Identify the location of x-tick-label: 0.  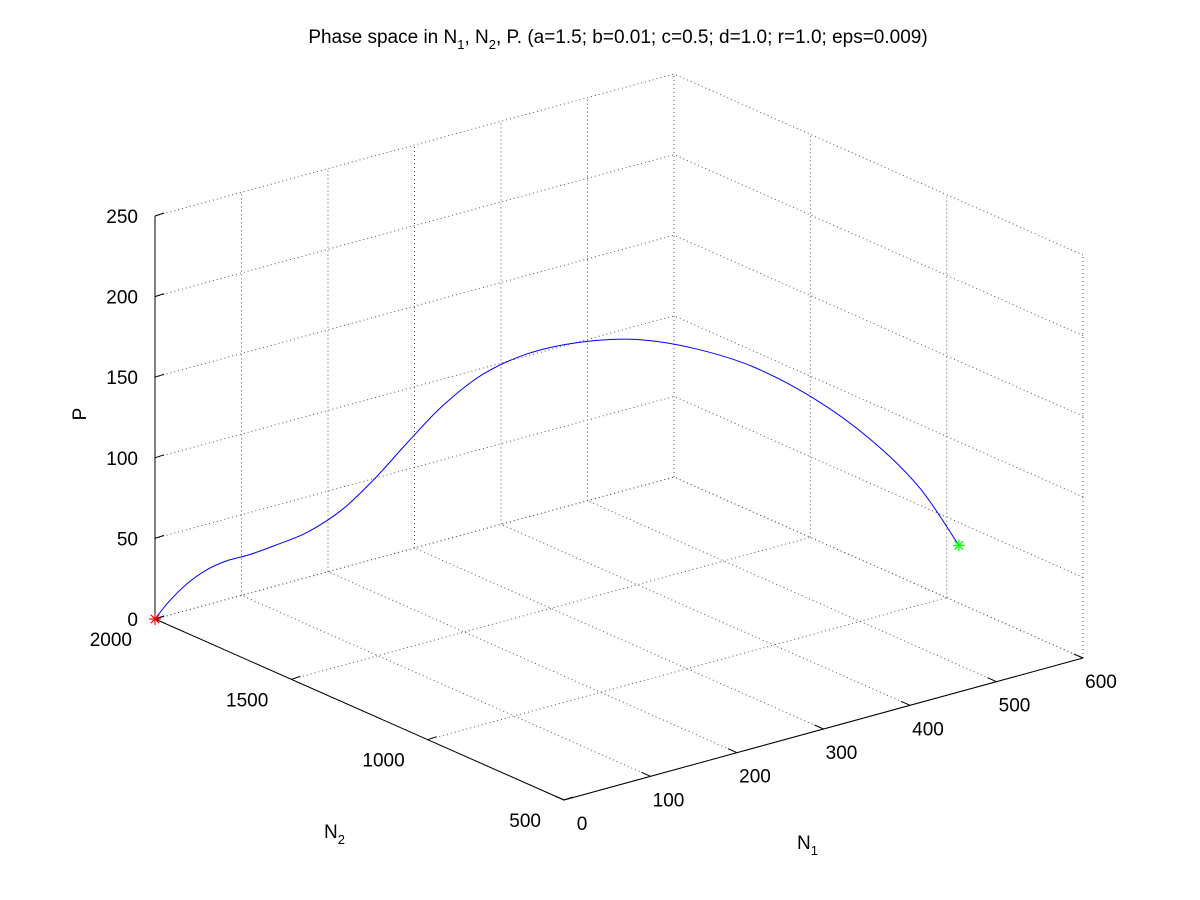
(582, 824).